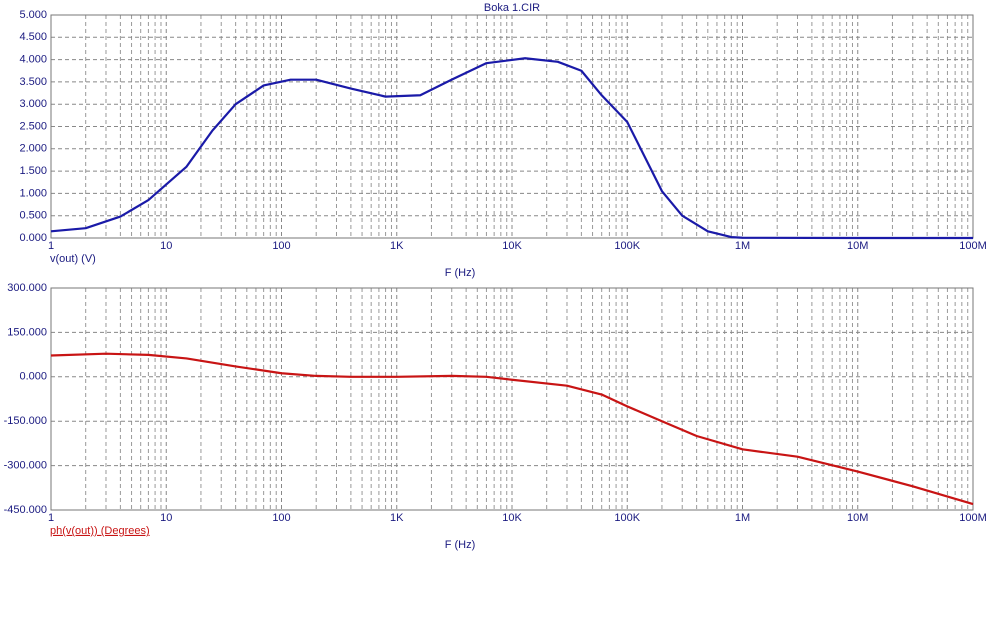  What do you see at coordinates (33, 149) in the screenshot?
I see `y-tick-label: 2.000` at bounding box center [33, 149].